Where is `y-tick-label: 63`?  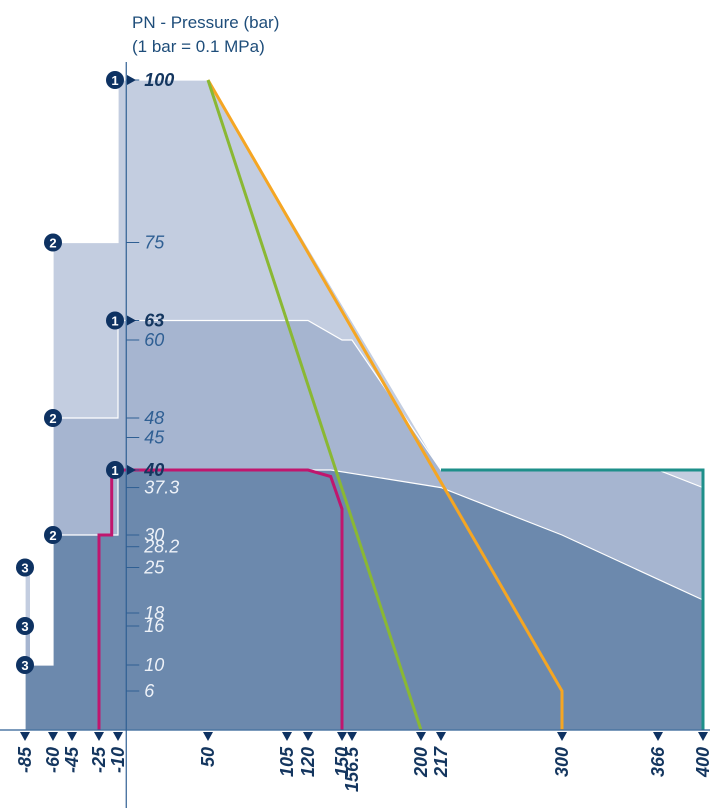
y-tick-label: 63 is located at coordinates (154, 321).